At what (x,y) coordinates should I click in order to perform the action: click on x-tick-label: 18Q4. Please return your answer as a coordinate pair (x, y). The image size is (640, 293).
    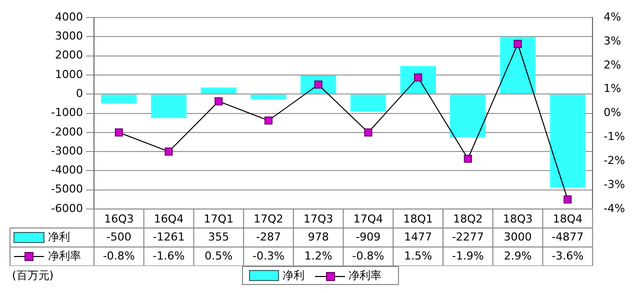
    Looking at the image, I should click on (567, 219).